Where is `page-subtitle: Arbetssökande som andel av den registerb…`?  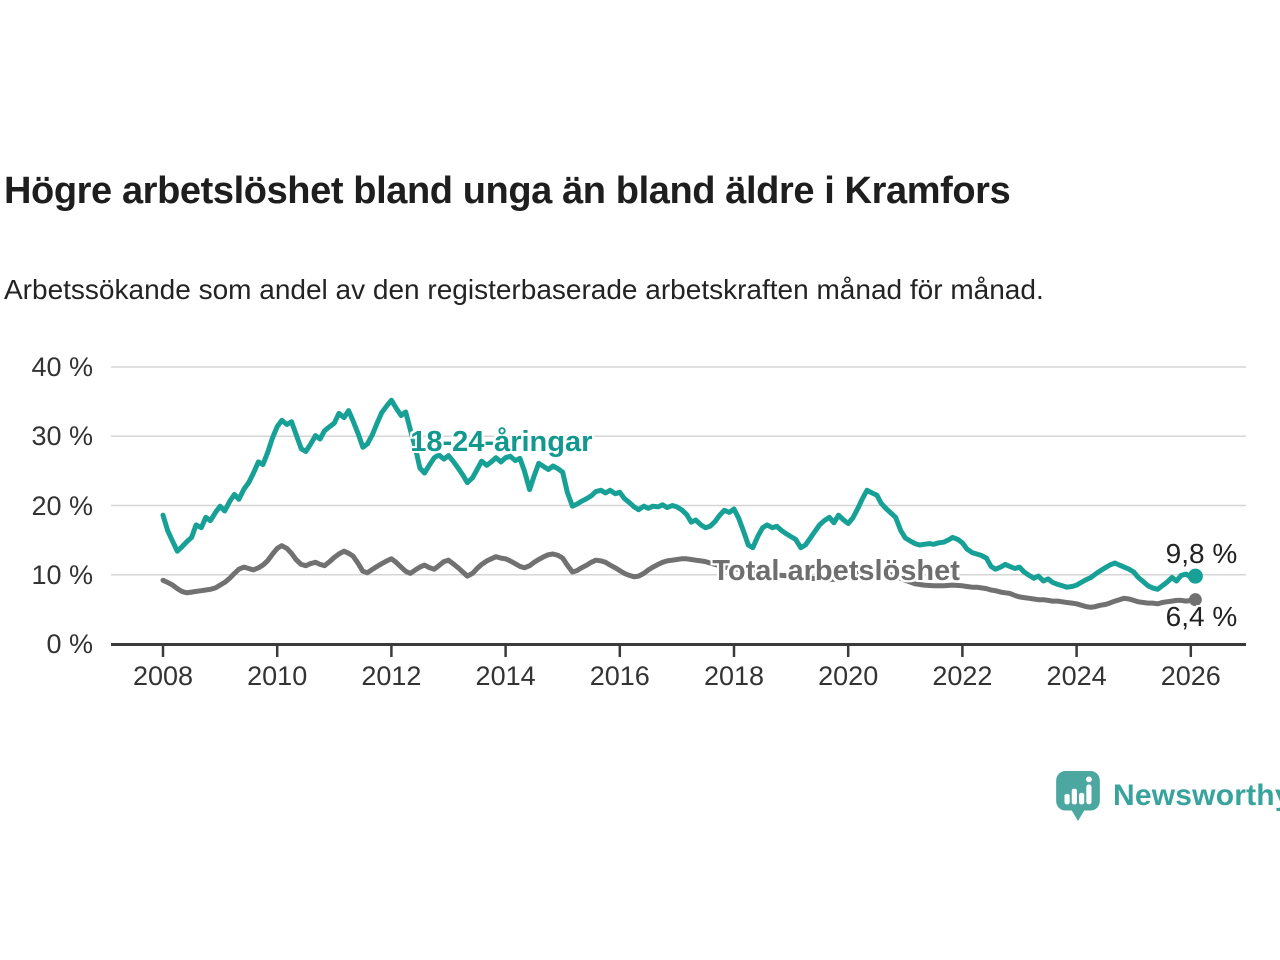 page-subtitle: Arbetssökande som andel av den registerb… is located at coordinates (524, 289).